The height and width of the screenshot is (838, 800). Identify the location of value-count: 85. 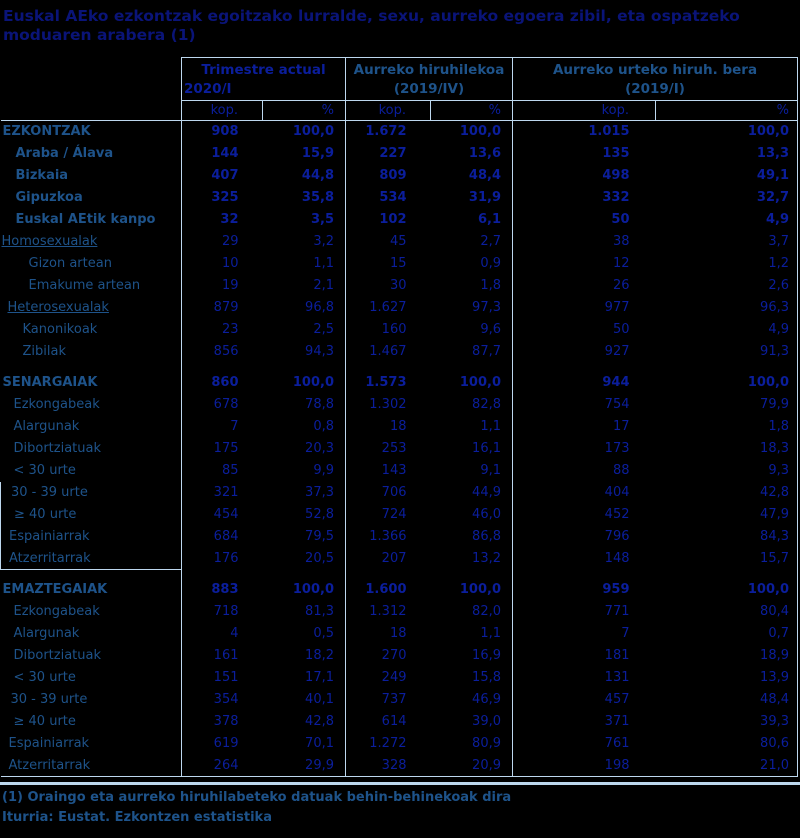
(222, 470).